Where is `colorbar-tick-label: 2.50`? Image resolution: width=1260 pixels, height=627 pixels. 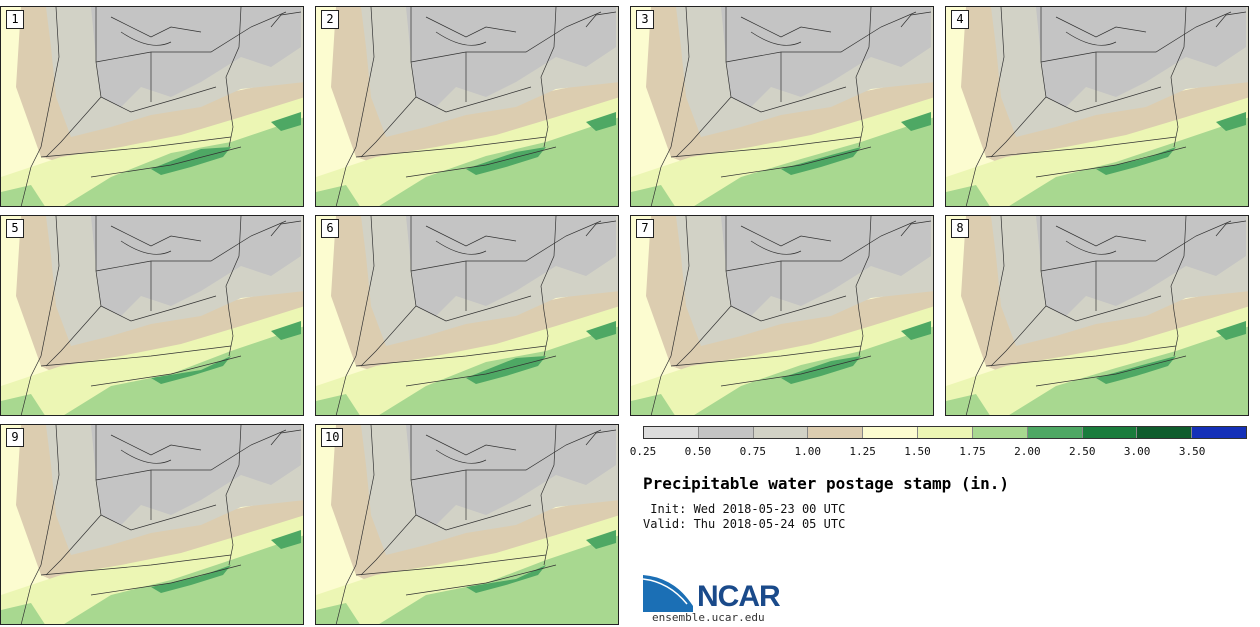
colorbar-tick-label: 2.50 is located at coordinates (1082, 451).